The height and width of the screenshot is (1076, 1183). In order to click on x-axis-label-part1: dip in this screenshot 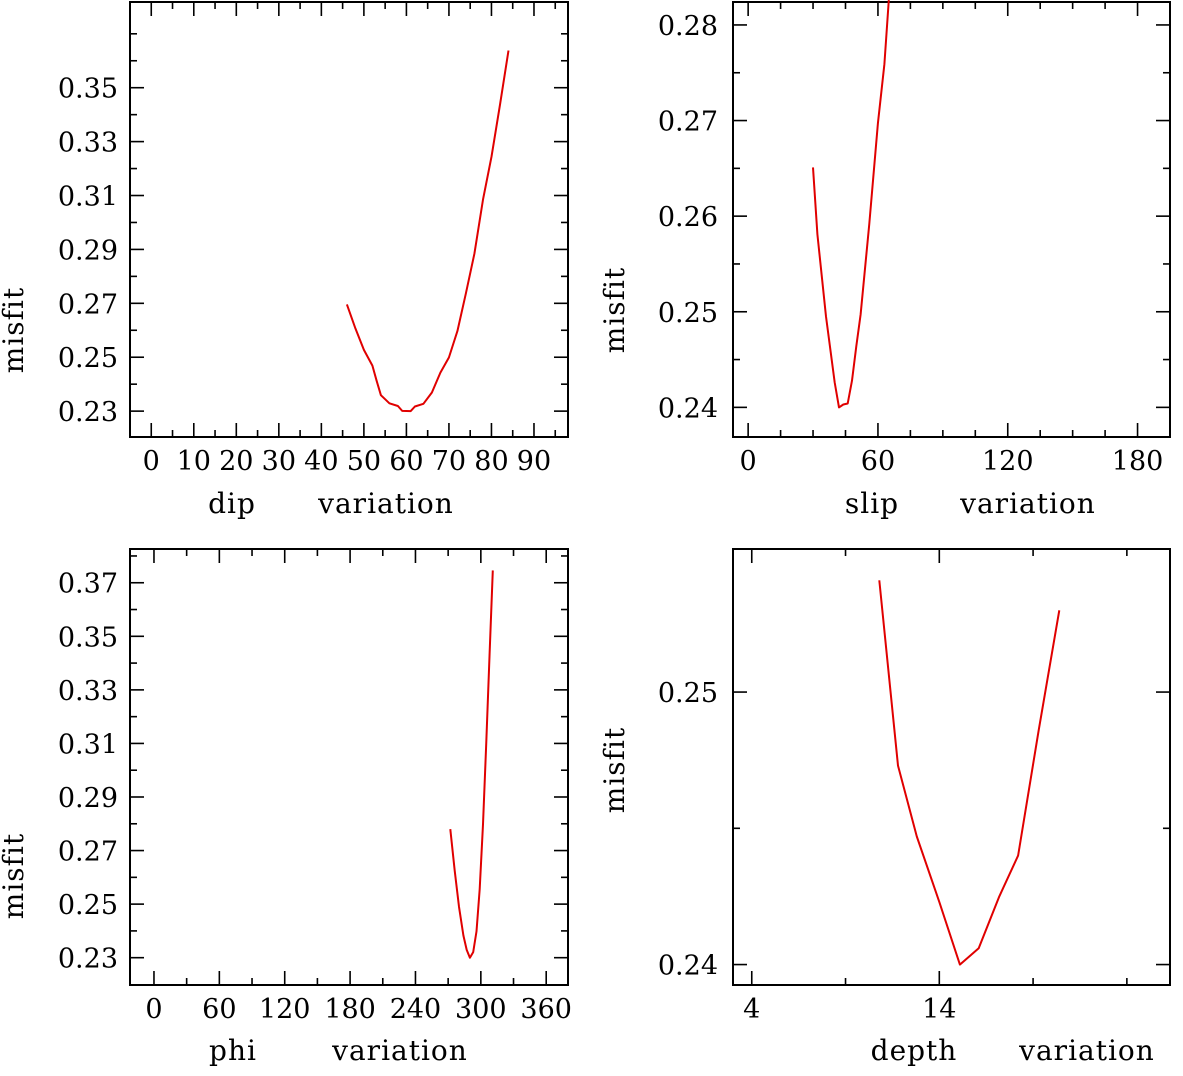, I will do `click(232, 503)`.